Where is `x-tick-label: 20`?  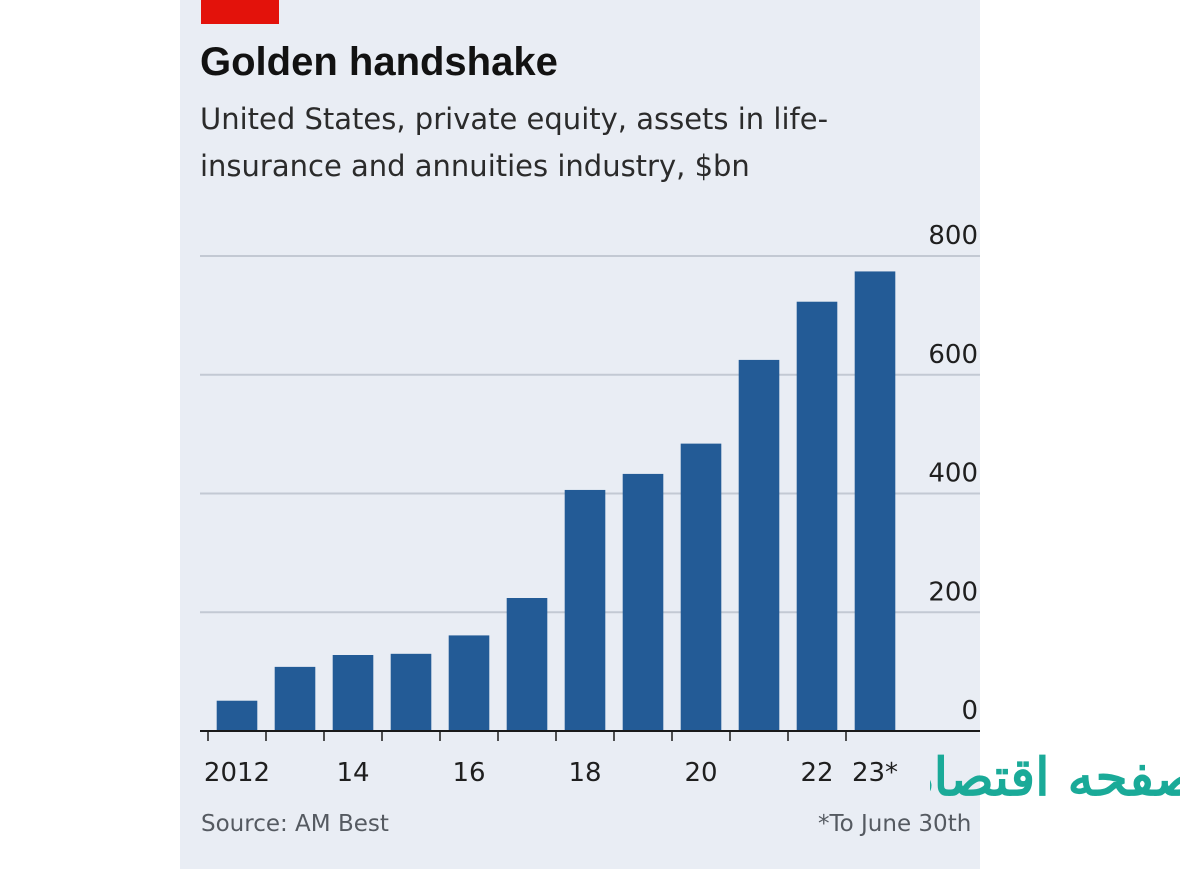 x-tick-label: 20 is located at coordinates (700, 773).